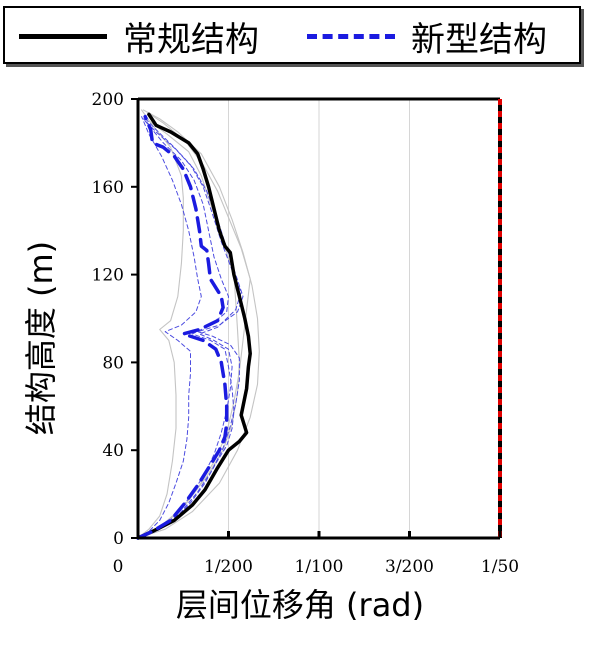 This screenshot has height=647, width=605. Describe the element at coordinates (191, 39) in the screenshot. I see `legend-label-conventional: 常规结构` at that location.